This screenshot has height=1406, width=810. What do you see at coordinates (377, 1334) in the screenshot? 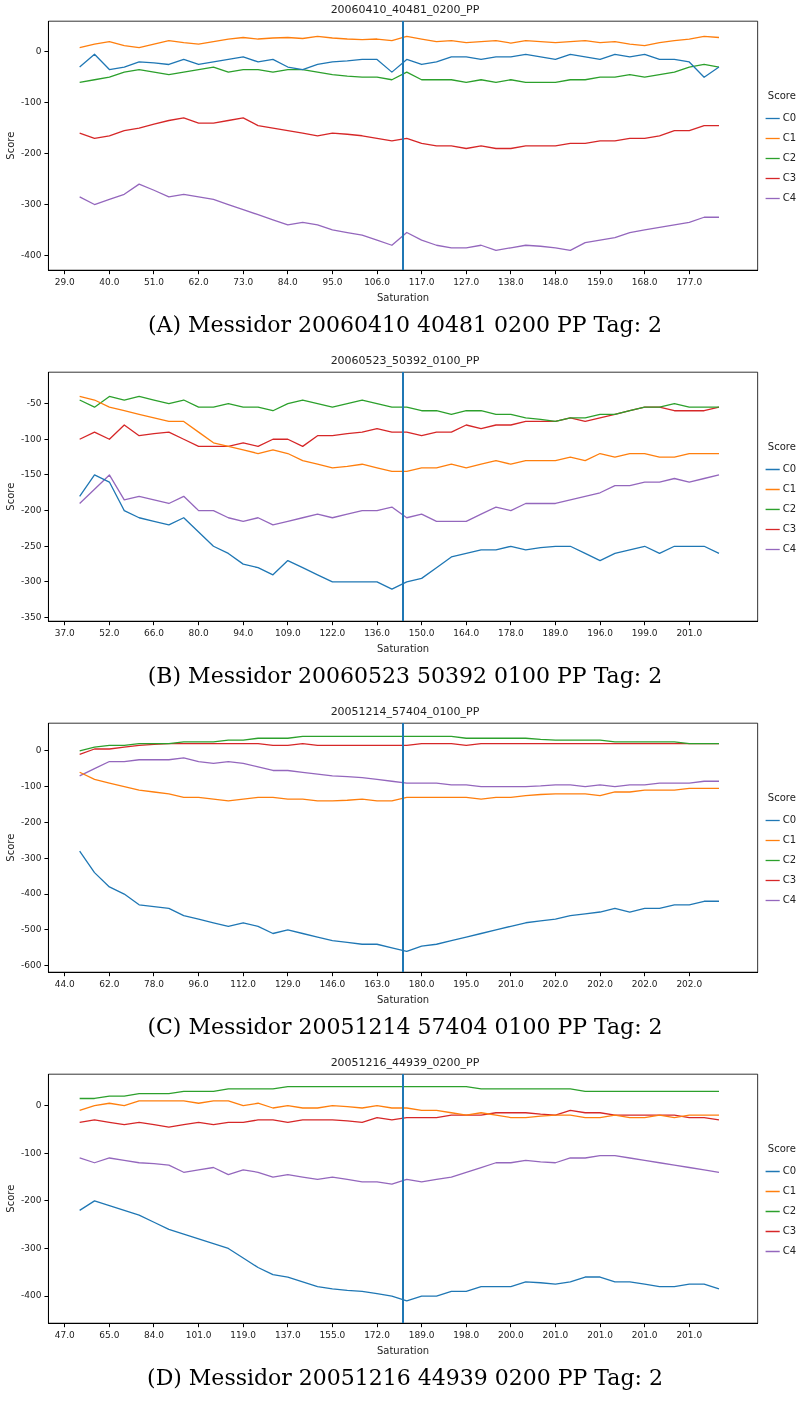
I see `x-tick-label: 172.0` at bounding box center [377, 1334].